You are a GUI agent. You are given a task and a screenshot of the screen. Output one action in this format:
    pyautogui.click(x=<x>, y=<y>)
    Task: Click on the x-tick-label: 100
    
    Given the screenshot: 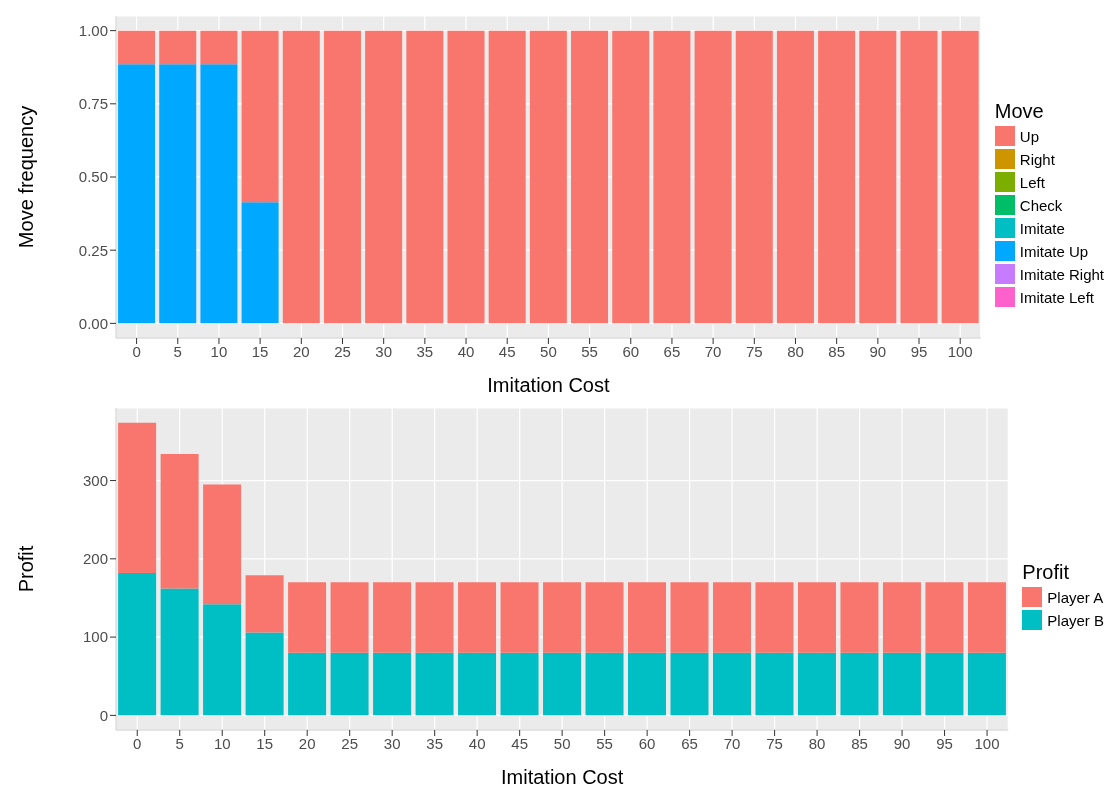 What is the action you would take?
    pyautogui.click(x=960, y=351)
    